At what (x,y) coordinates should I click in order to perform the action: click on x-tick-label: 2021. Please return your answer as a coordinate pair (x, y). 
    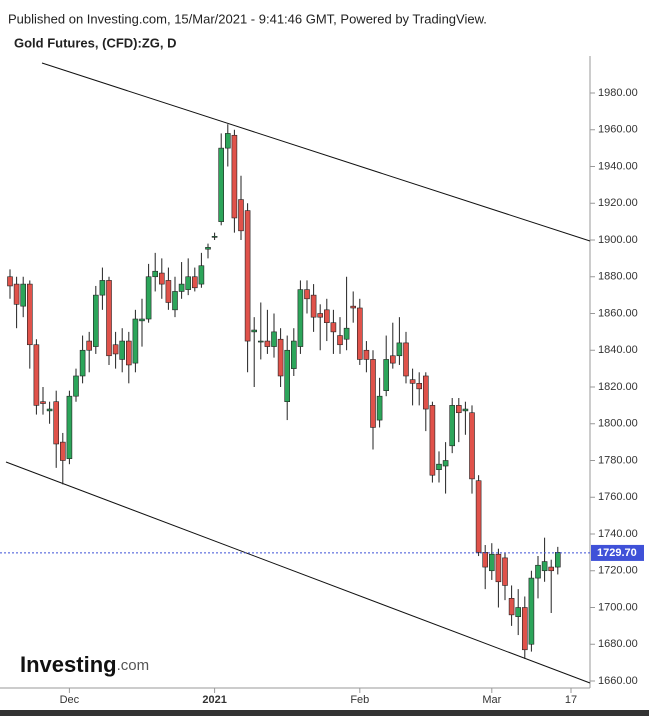
    Looking at the image, I should click on (214, 700).